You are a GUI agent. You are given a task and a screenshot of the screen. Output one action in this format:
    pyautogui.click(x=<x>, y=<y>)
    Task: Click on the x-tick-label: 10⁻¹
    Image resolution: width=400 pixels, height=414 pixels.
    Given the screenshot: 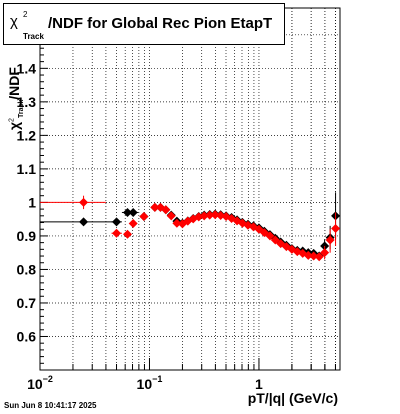 What is the action you would take?
    pyautogui.click(x=150, y=383)
    